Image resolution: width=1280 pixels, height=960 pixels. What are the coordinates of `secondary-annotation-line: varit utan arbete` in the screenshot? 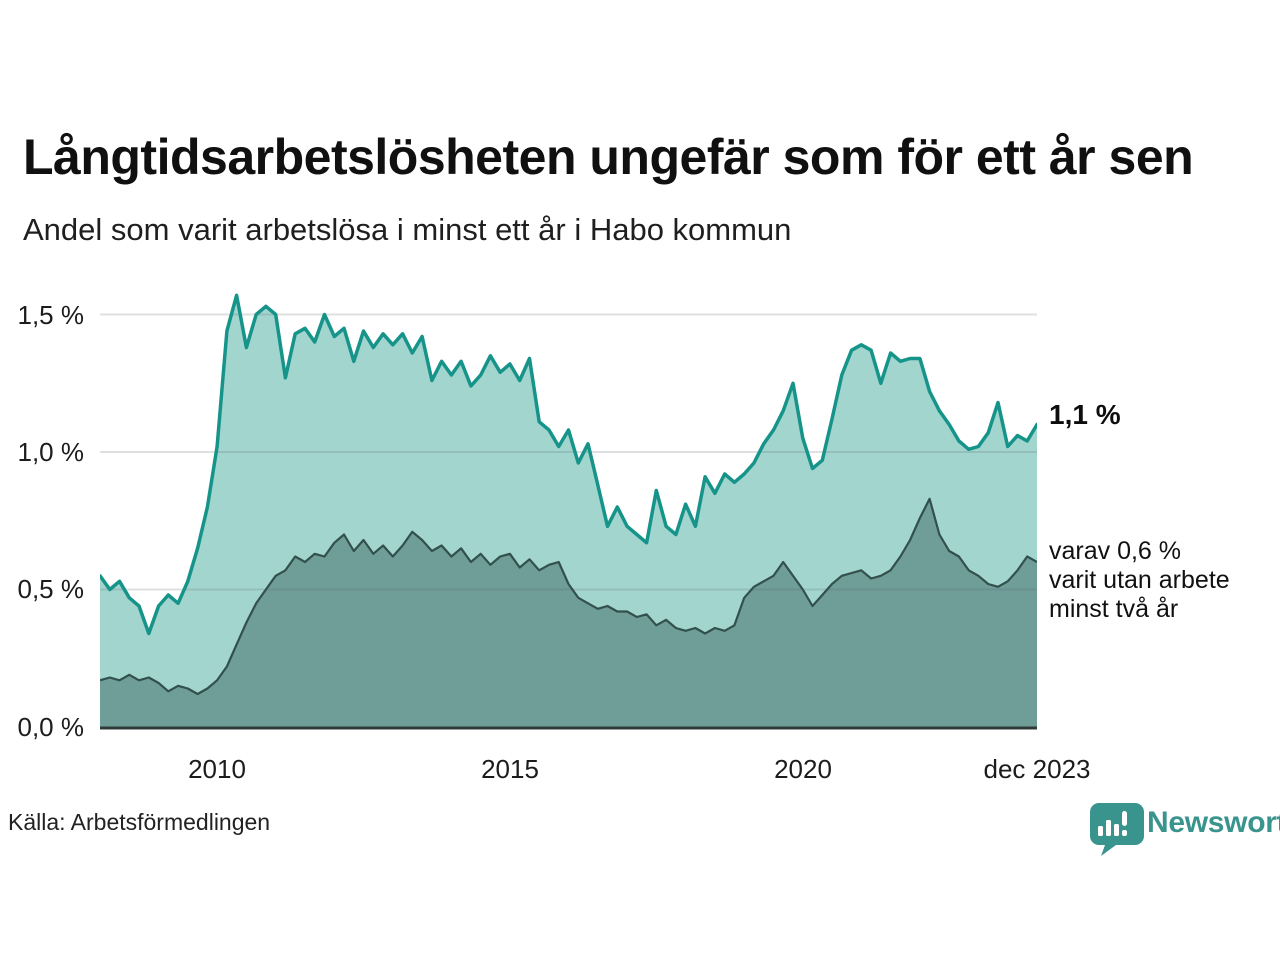 It's located at (1139, 580).